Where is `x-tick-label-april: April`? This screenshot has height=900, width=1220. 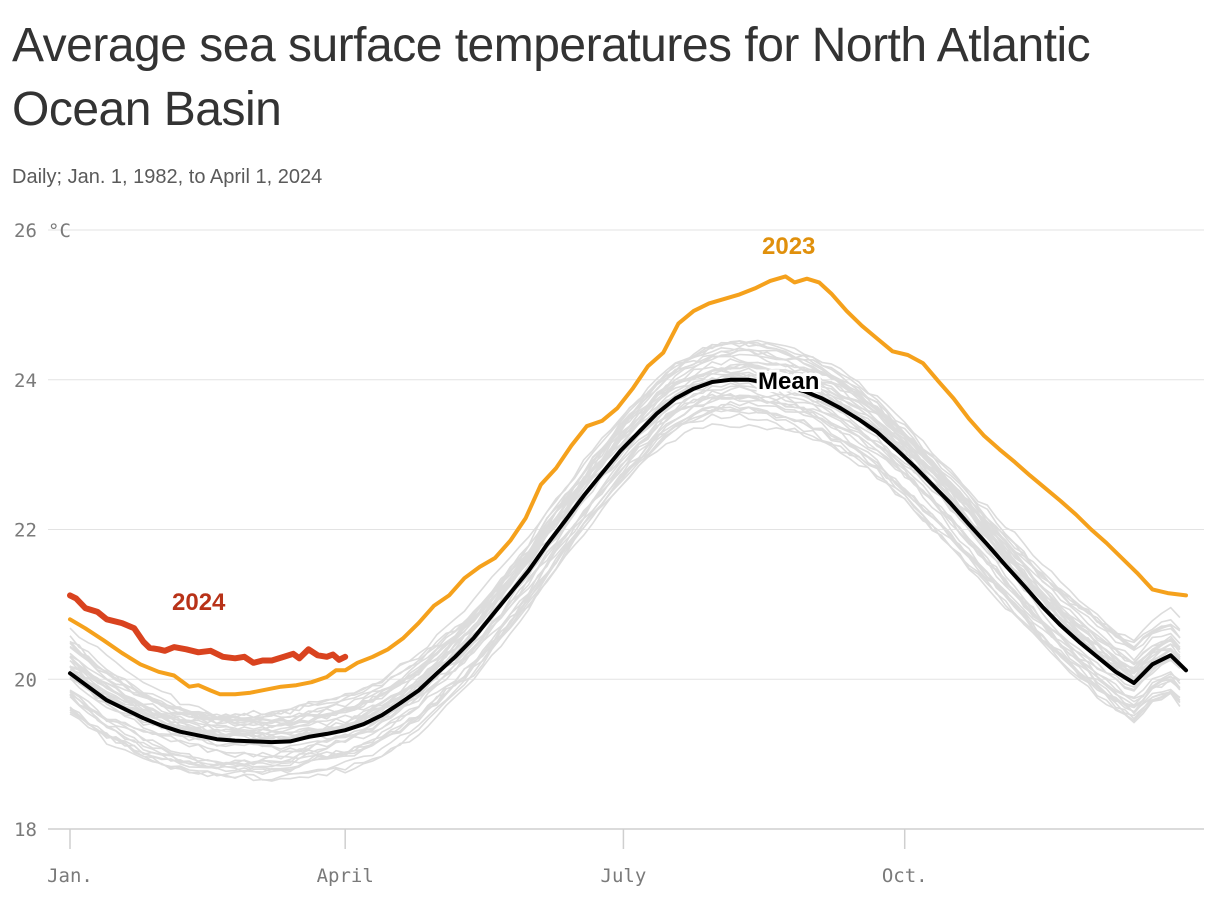 x-tick-label-april: April is located at coordinates (345, 876).